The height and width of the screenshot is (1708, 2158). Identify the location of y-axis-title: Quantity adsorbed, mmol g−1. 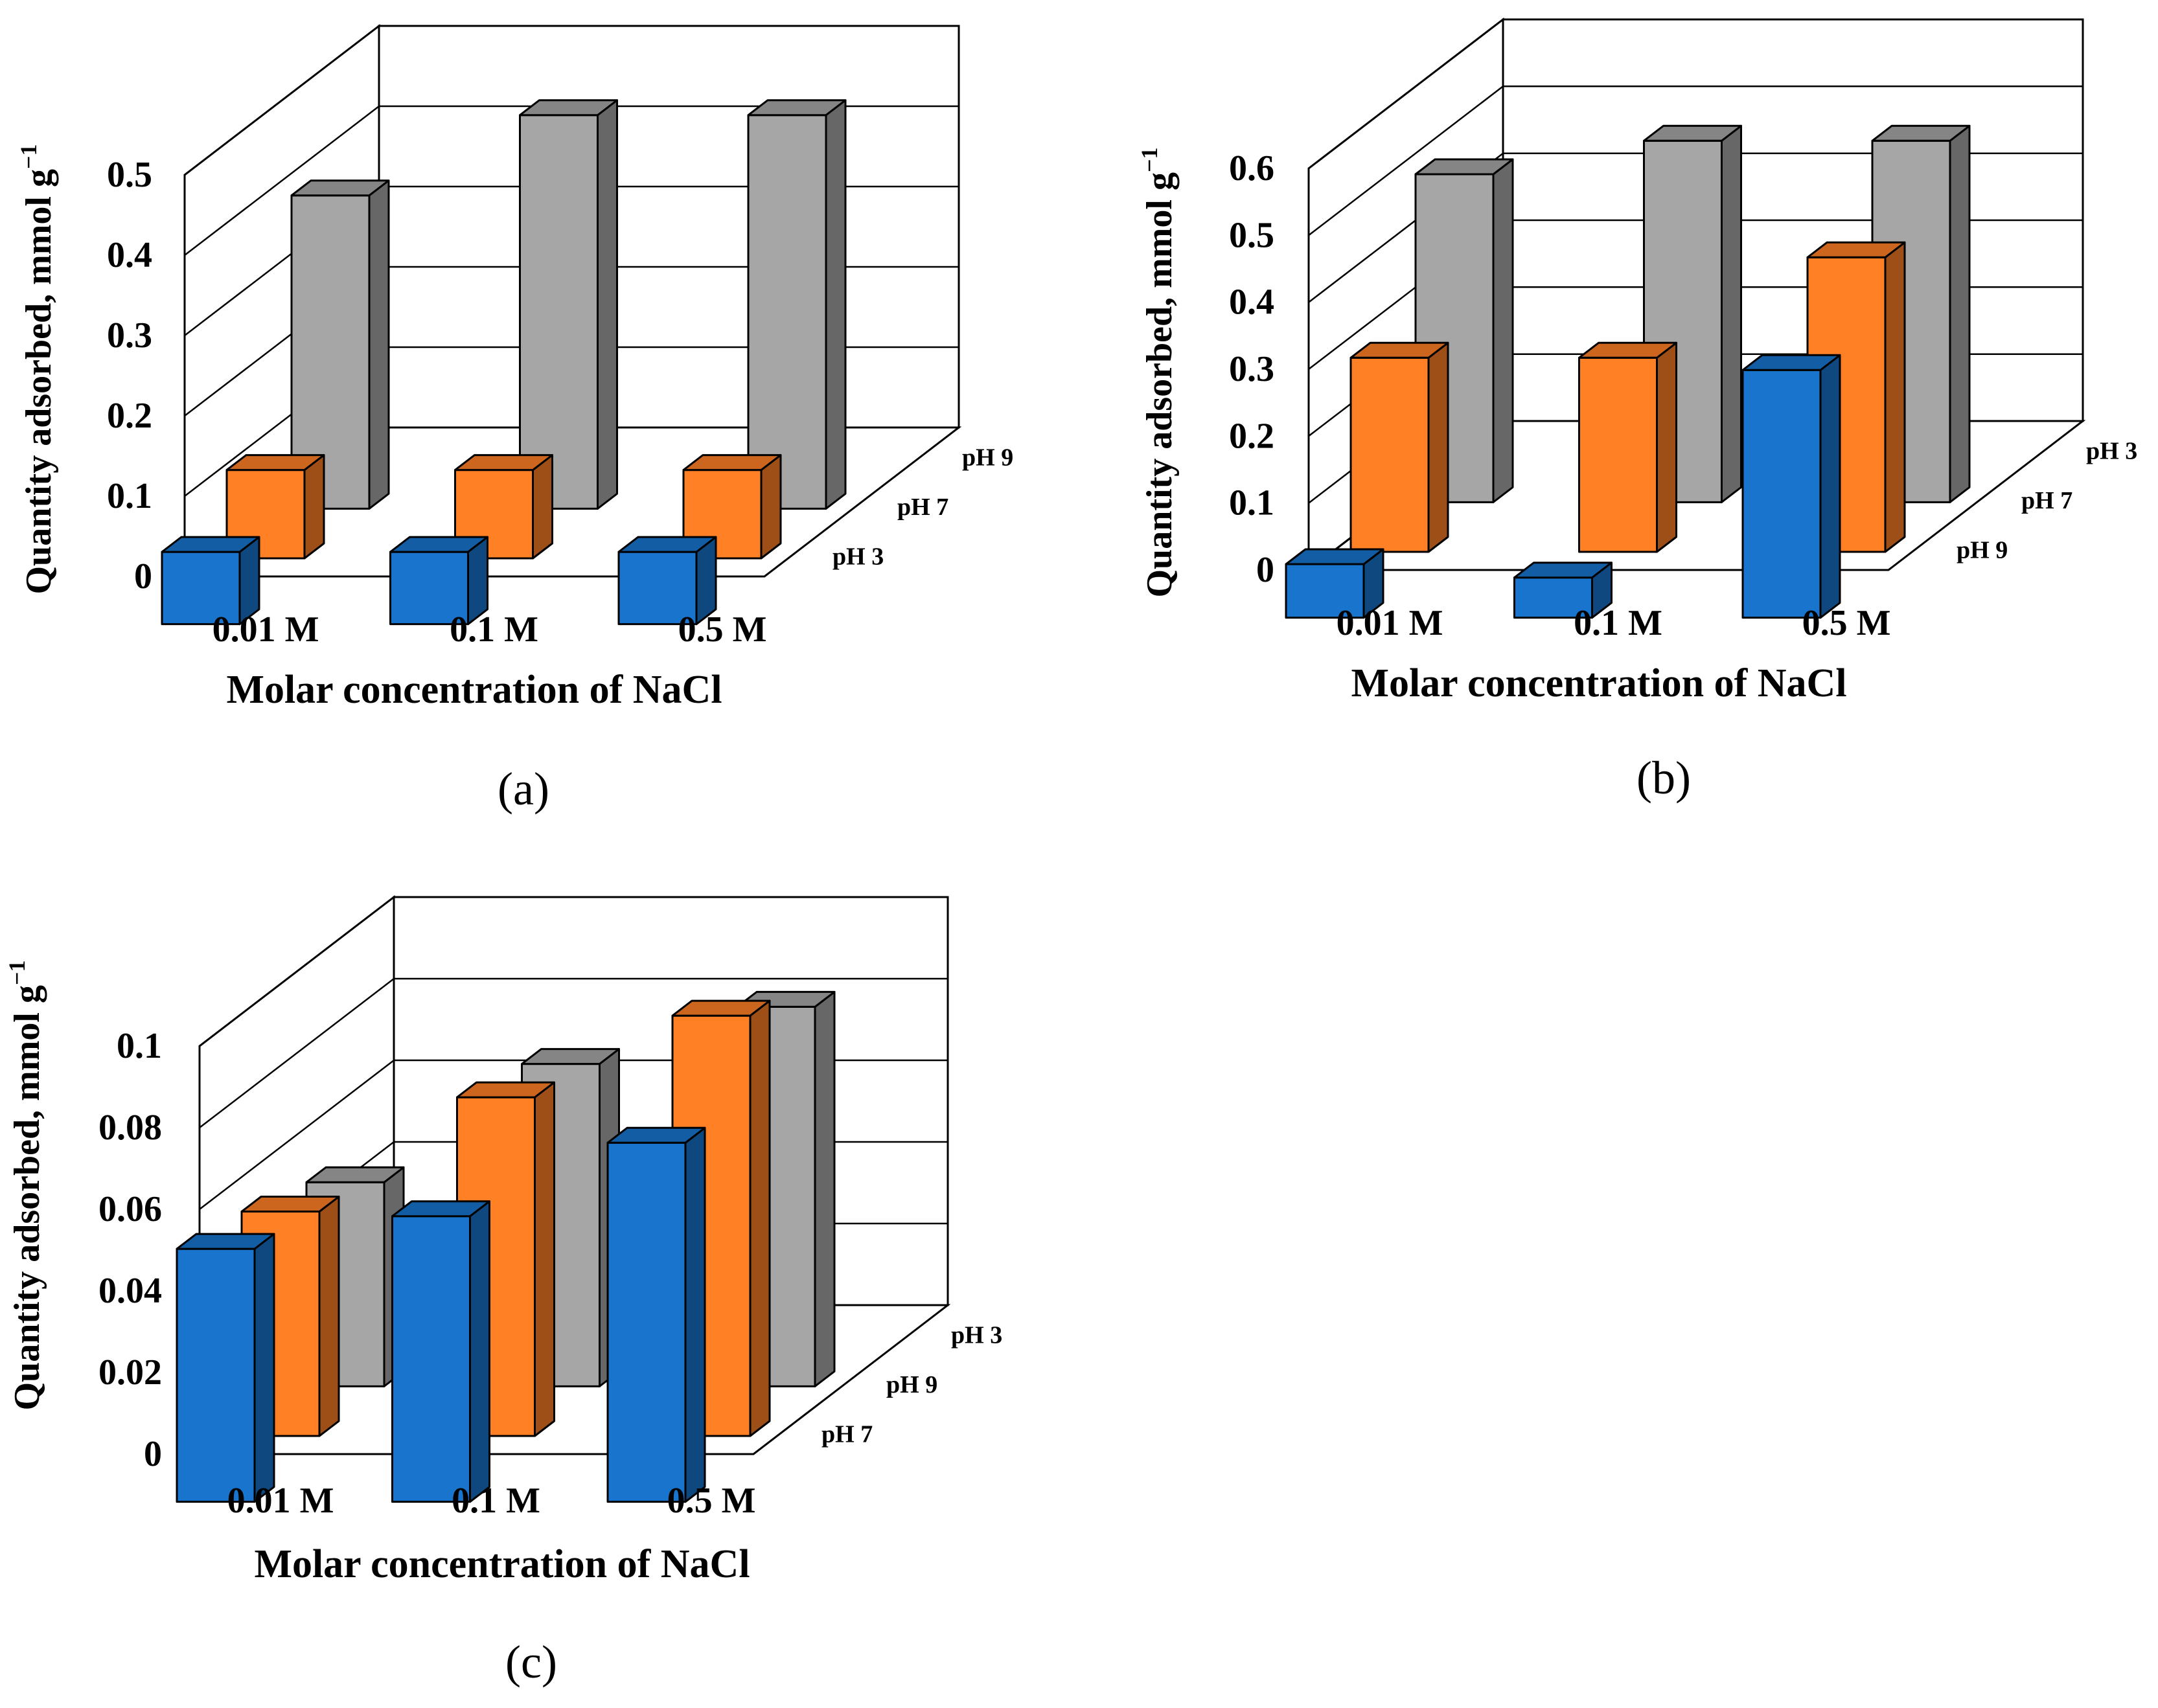
(25, 1185).